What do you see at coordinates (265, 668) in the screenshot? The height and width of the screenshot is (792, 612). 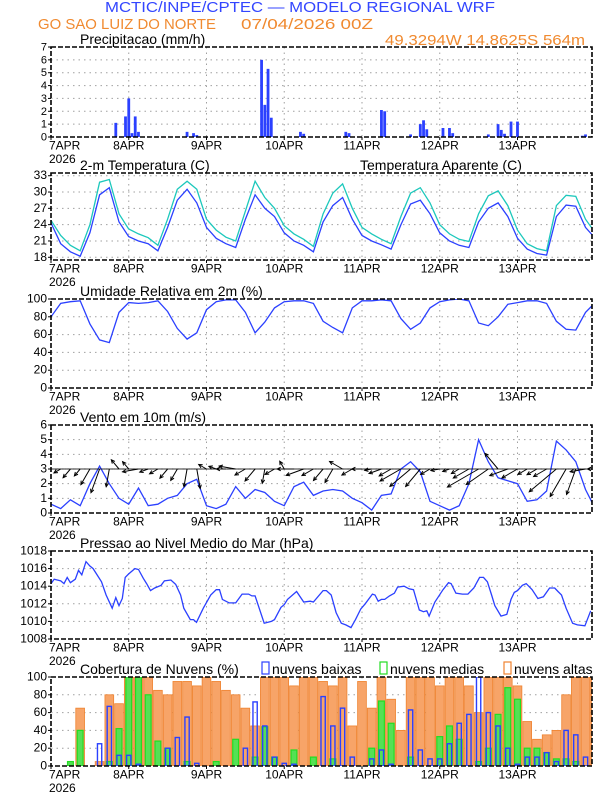 I see `legend-swatch` at bounding box center [265, 668].